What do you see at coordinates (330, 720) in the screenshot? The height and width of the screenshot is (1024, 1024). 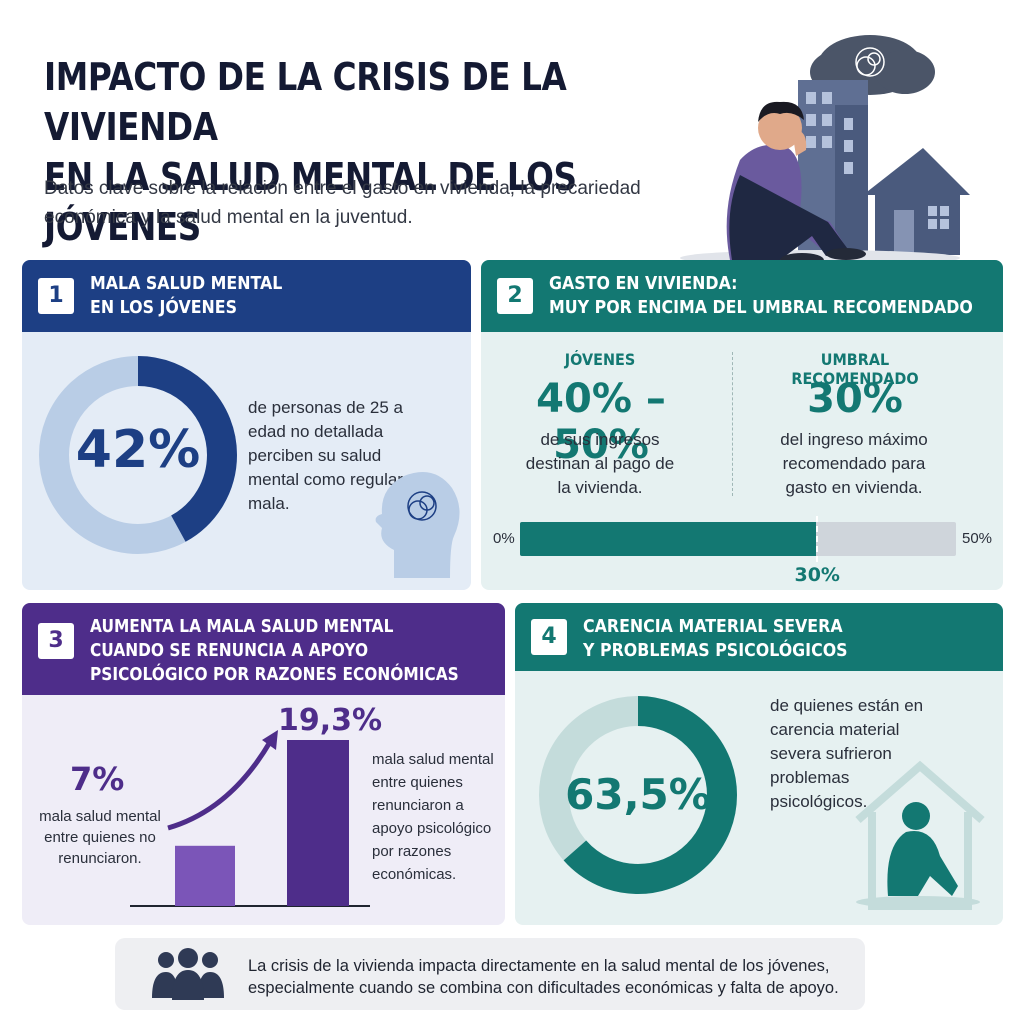 I see `big-value: 19,3%` at bounding box center [330, 720].